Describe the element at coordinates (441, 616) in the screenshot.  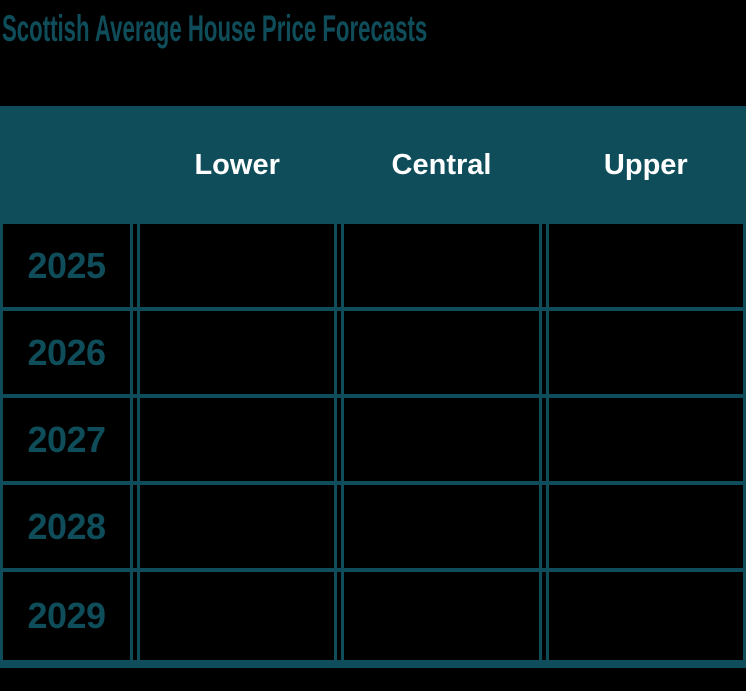
I see `cell-2029-central` at that location.